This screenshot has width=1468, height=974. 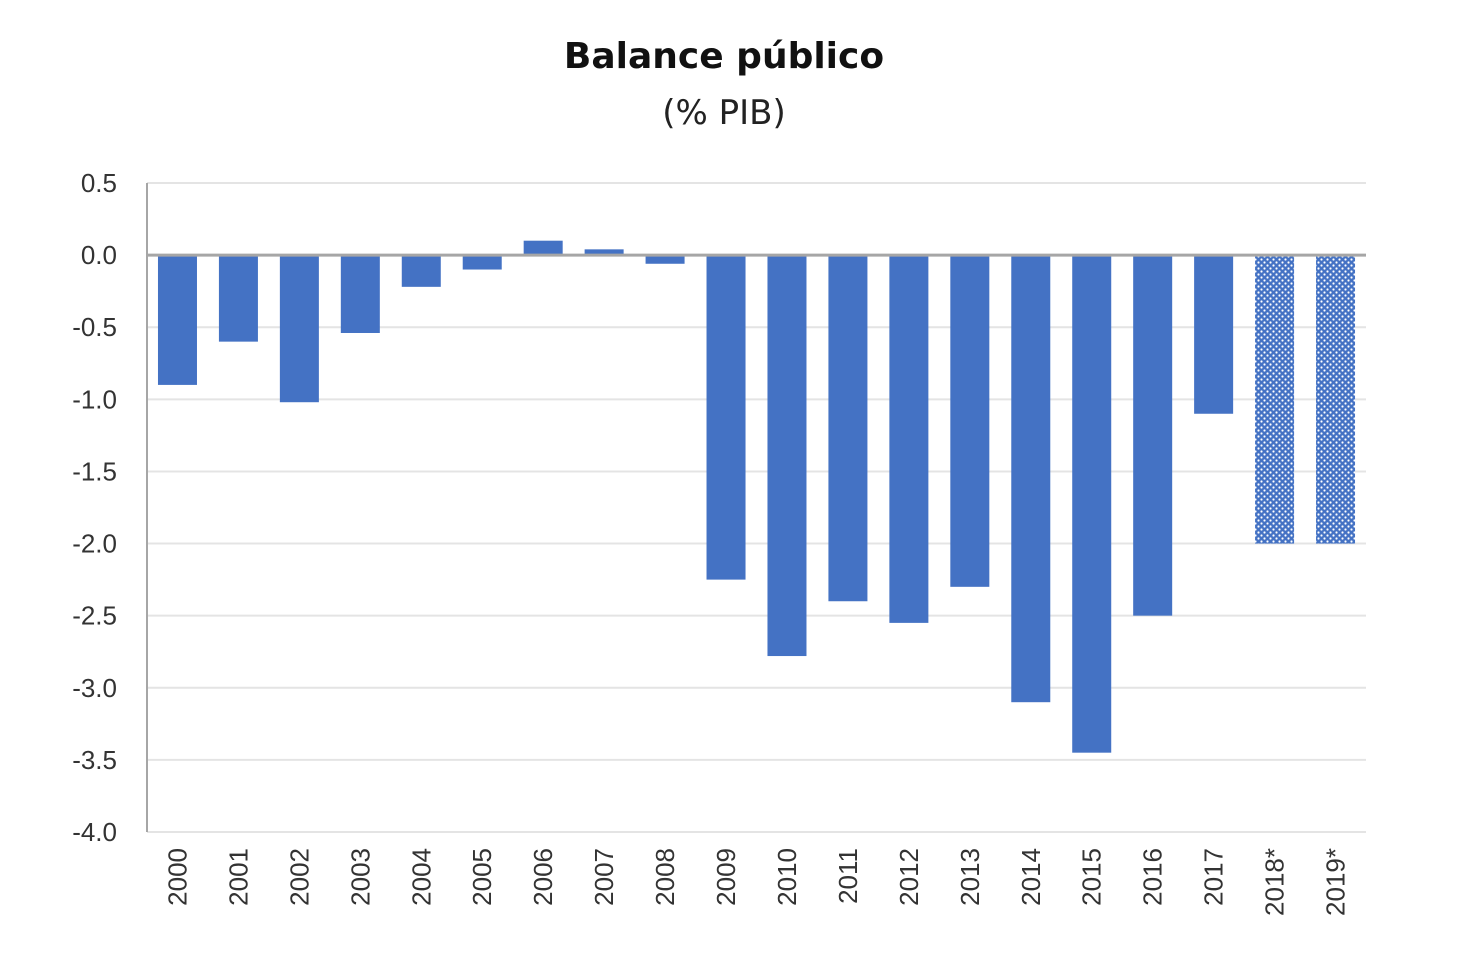 What do you see at coordinates (94, 544) in the screenshot?
I see `y-tick-label: -2.0` at bounding box center [94, 544].